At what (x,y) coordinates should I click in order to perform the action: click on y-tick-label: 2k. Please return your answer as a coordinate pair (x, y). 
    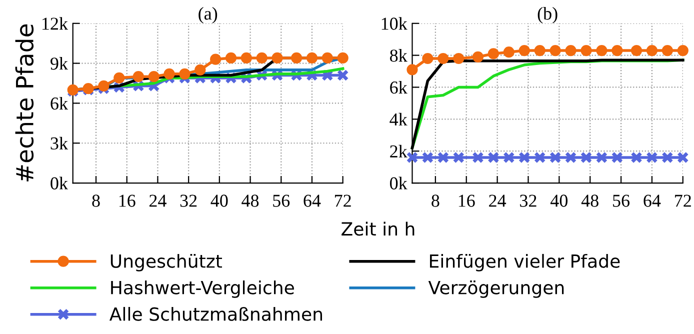
    Looking at the image, I should click on (399, 151).